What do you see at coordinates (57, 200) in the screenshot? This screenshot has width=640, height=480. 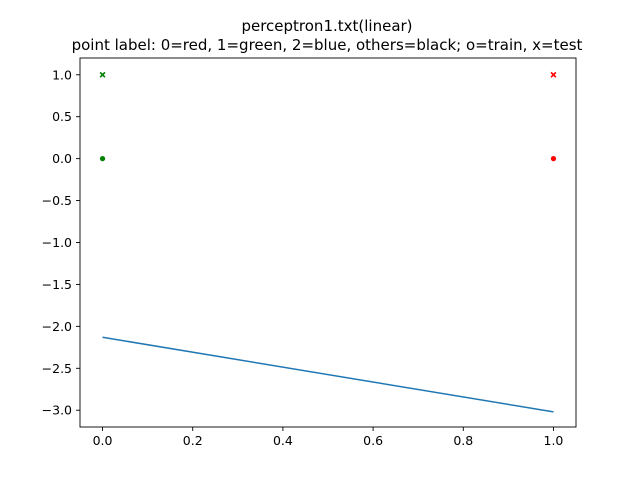 I see `y-tick-label: −0.5` at bounding box center [57, 200].